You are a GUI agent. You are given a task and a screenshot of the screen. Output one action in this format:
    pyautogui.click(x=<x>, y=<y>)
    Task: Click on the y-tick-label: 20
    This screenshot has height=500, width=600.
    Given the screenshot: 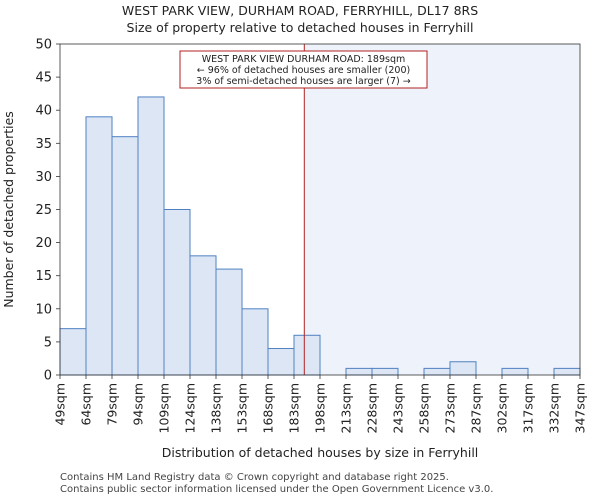 What is the action you would take?
    pyautogui.click(x=43, y=243)
    